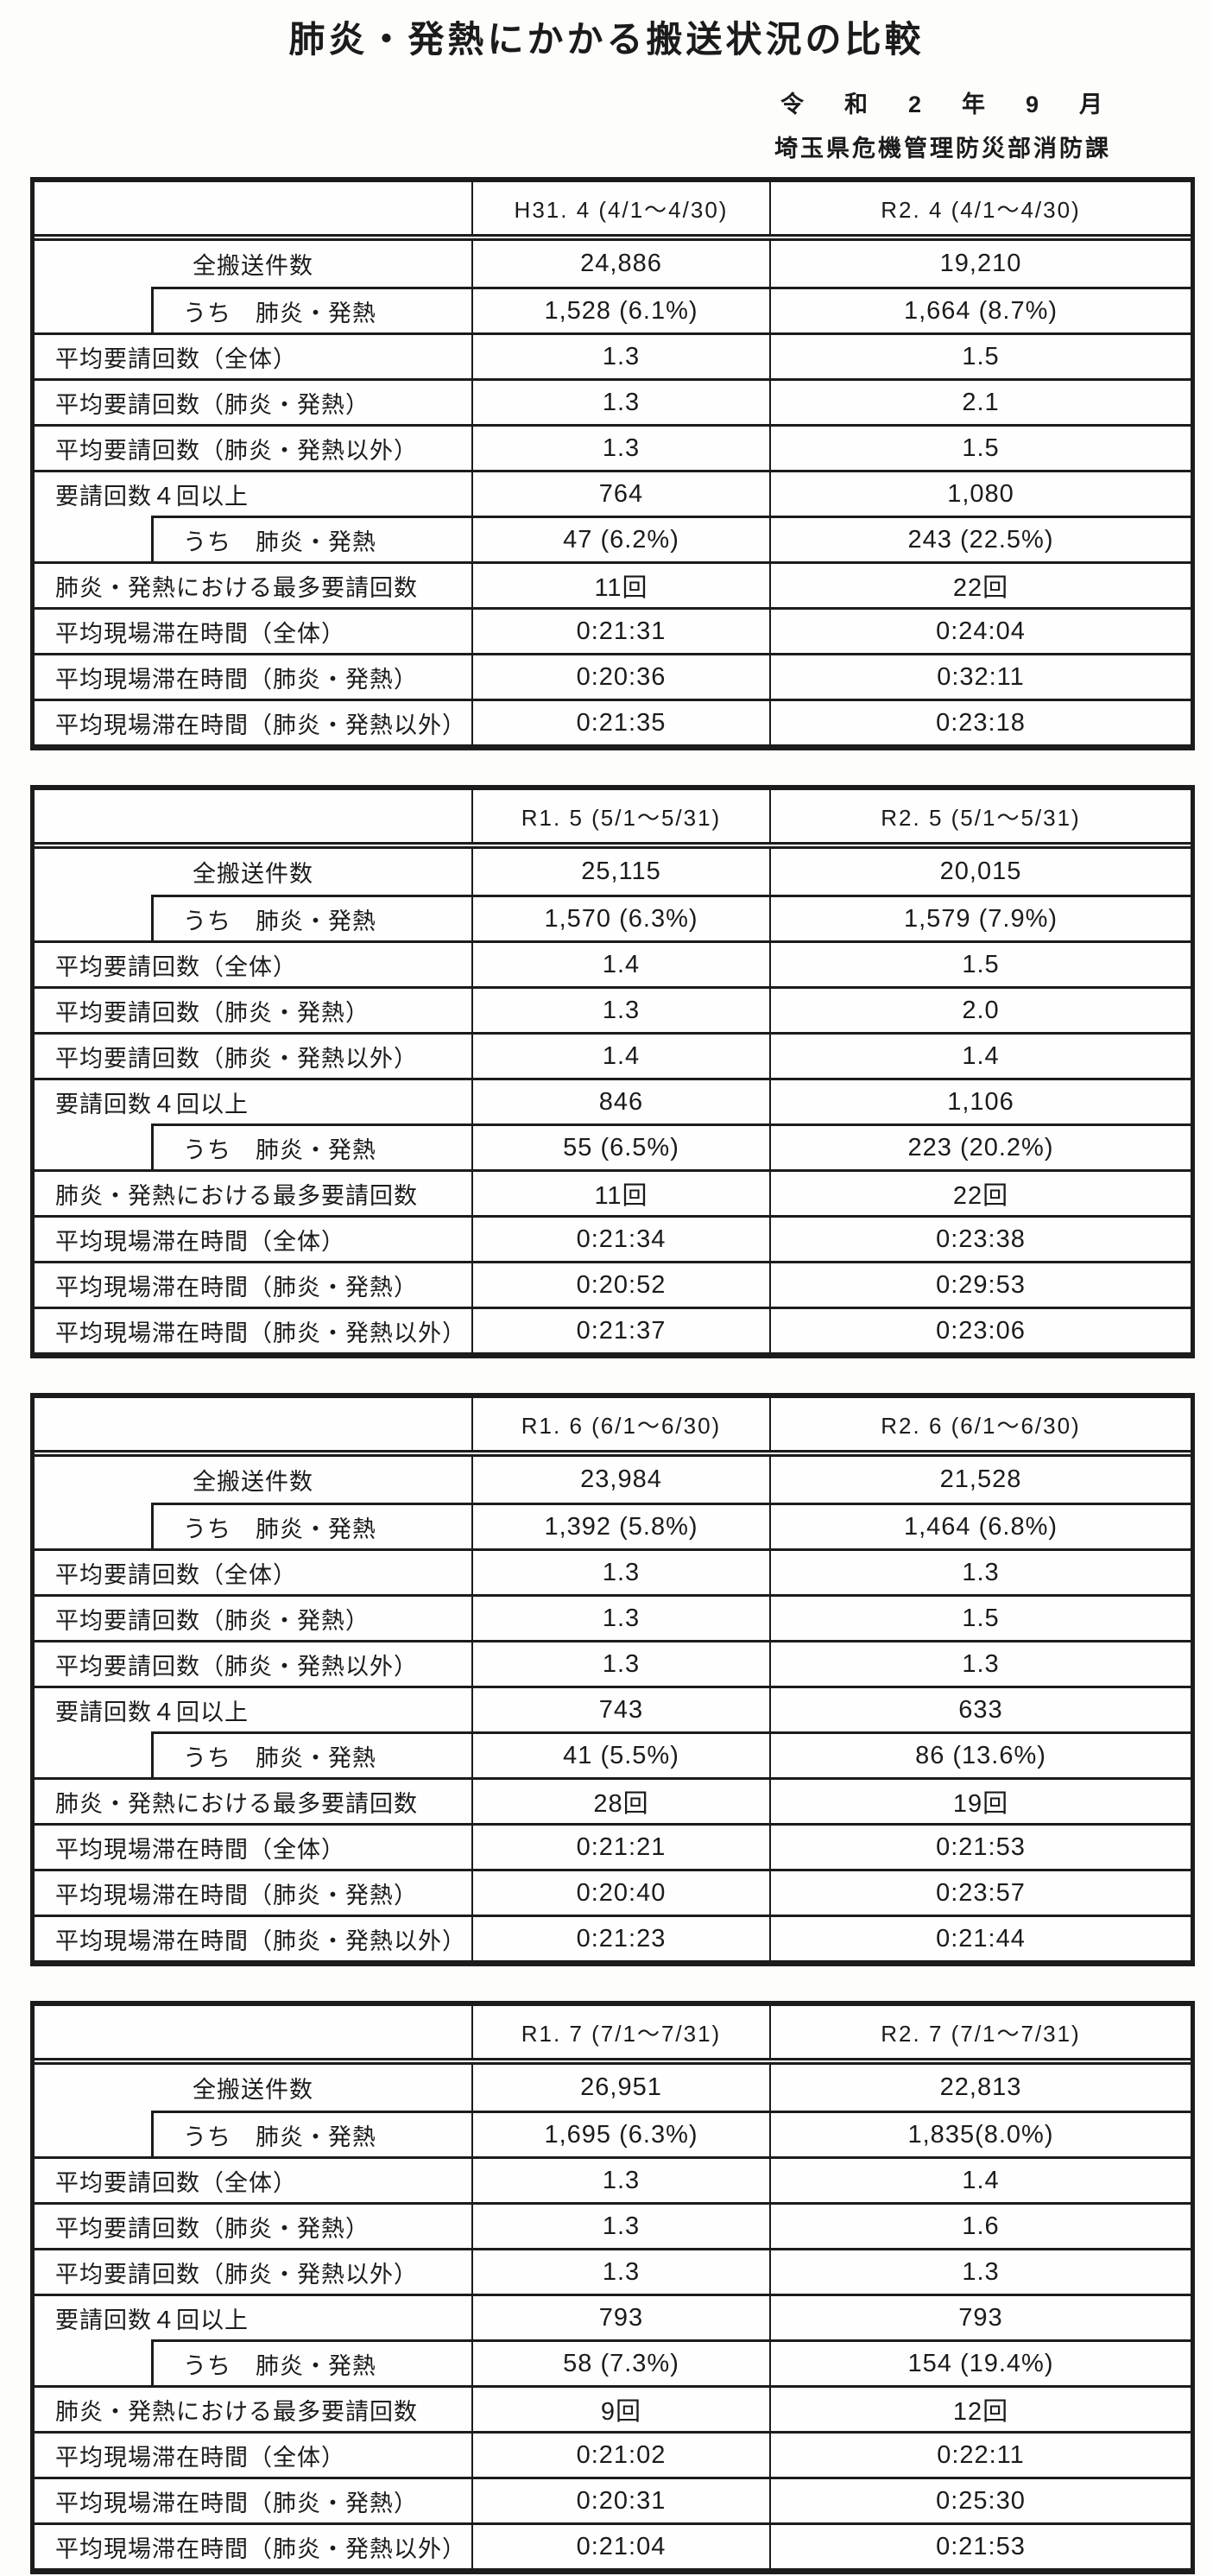  I want to click on table-row: 肺炎・発熱における最多要請回数 28回 19回, so click(613, 1800).